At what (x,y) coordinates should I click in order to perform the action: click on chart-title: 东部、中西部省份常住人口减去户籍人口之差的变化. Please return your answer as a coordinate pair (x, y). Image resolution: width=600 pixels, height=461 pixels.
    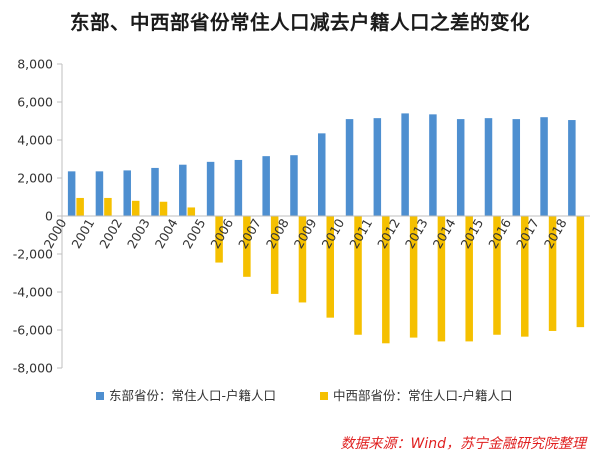
    Looking at the image, I should click on (299, 22).